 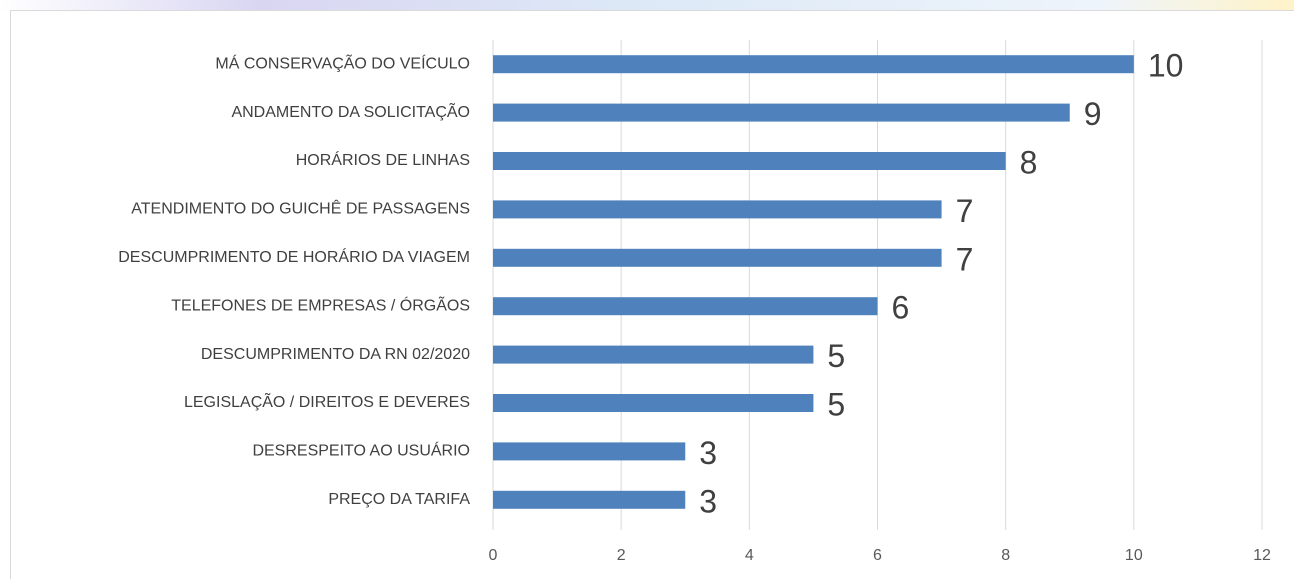 I want to click on y-tick-label: PREÇO DA TARIFA, so click(x=399, y=499).